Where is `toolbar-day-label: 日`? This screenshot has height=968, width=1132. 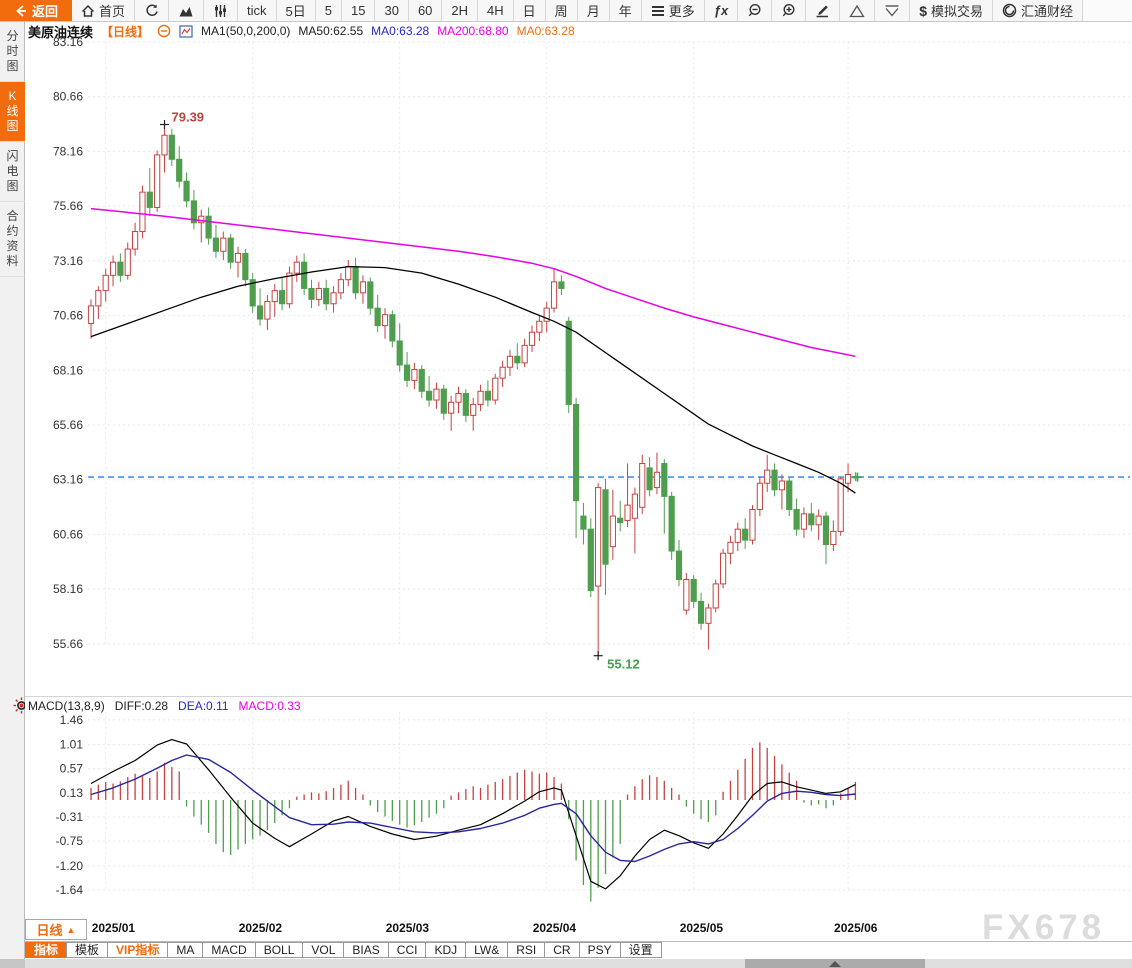 toolbar-day-label: 日 is located at coordinates (529, 11).